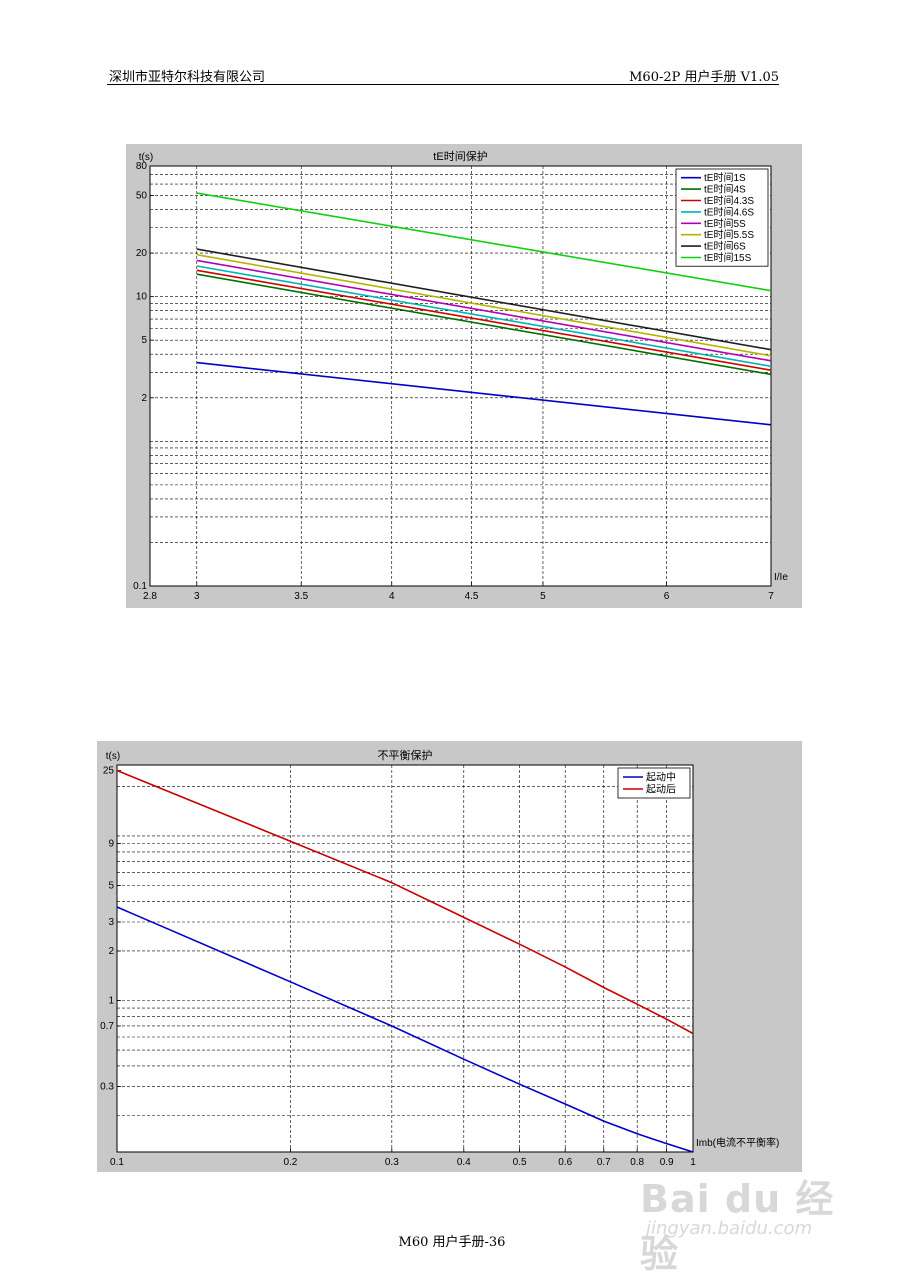 The image size is (904, 1280). Describe the element at coordinates (704, 77) in the screenshot. I see `header-manual-title: M60-2P 用户手册 V1.05` at that location.